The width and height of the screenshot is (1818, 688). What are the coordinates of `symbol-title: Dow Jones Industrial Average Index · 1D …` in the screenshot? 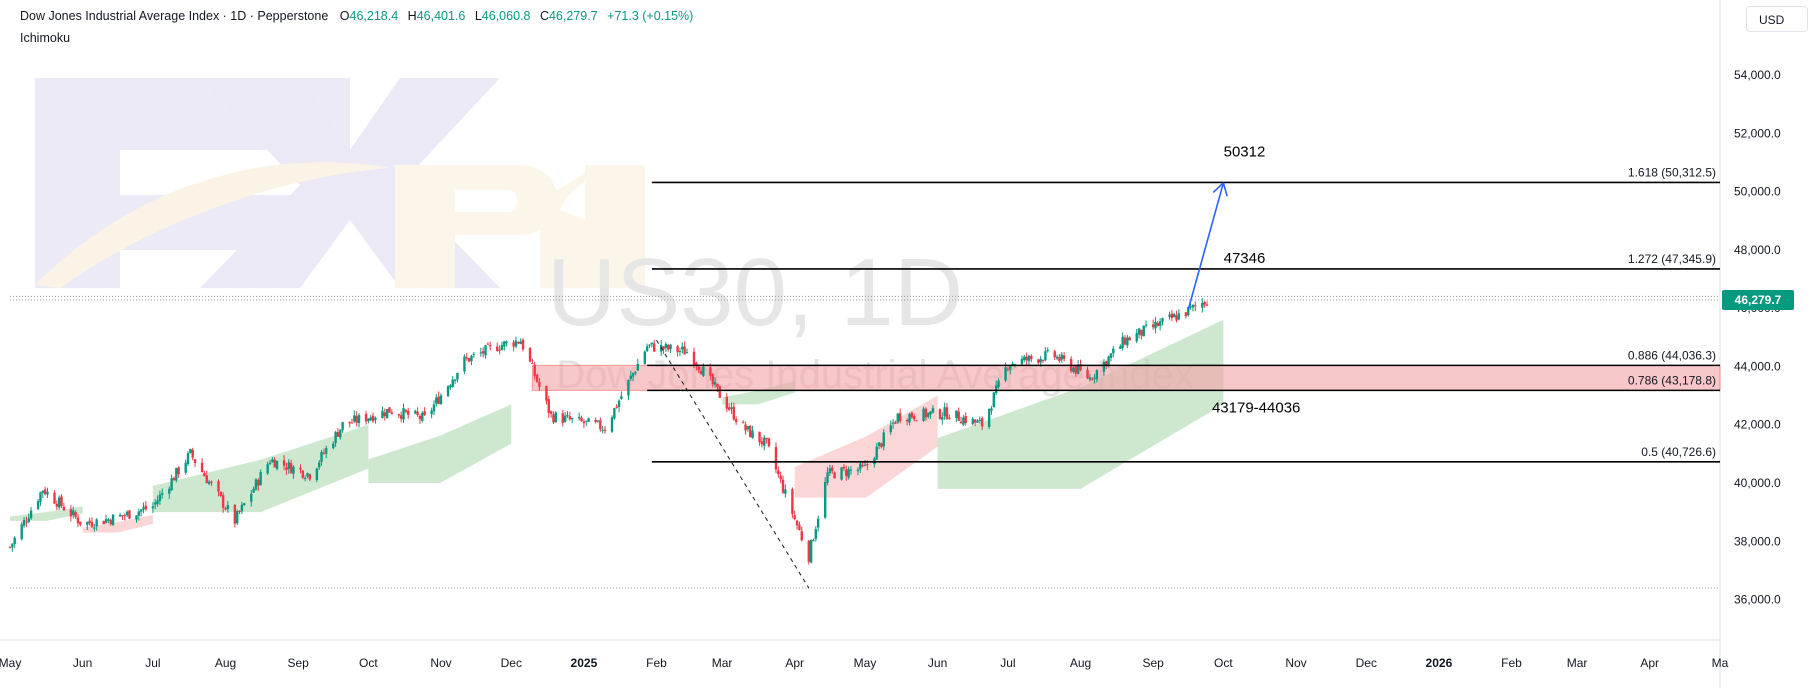 It's located at (174, 16).